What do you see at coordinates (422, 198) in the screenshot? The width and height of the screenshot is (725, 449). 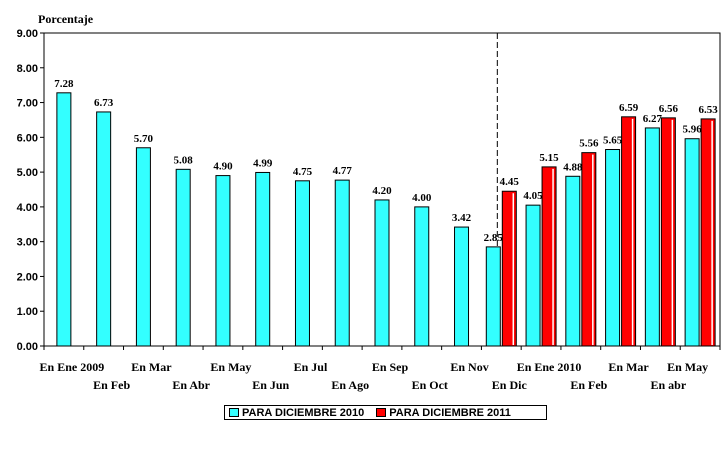 I see `data-label-2010: 4.00` at bounding box center [422, 198].